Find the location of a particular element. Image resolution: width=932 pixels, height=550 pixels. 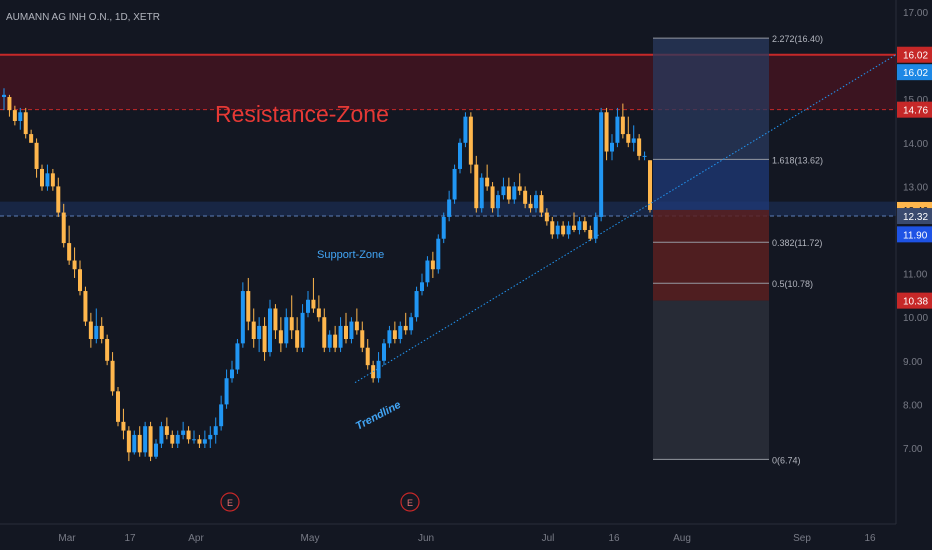

price-tag-label: 12.32 is located at coordinates (915, 217).